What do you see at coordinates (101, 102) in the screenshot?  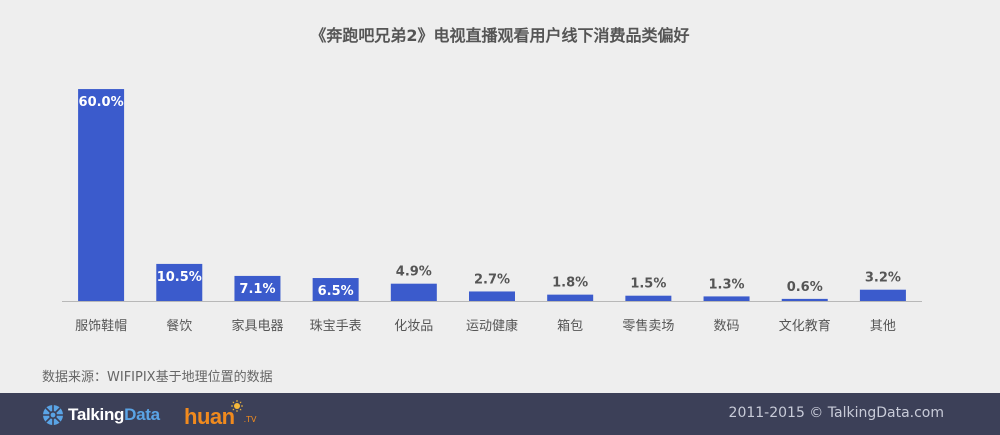 I see `data-label-0: 60.0%` at bounding box center [101, 102].